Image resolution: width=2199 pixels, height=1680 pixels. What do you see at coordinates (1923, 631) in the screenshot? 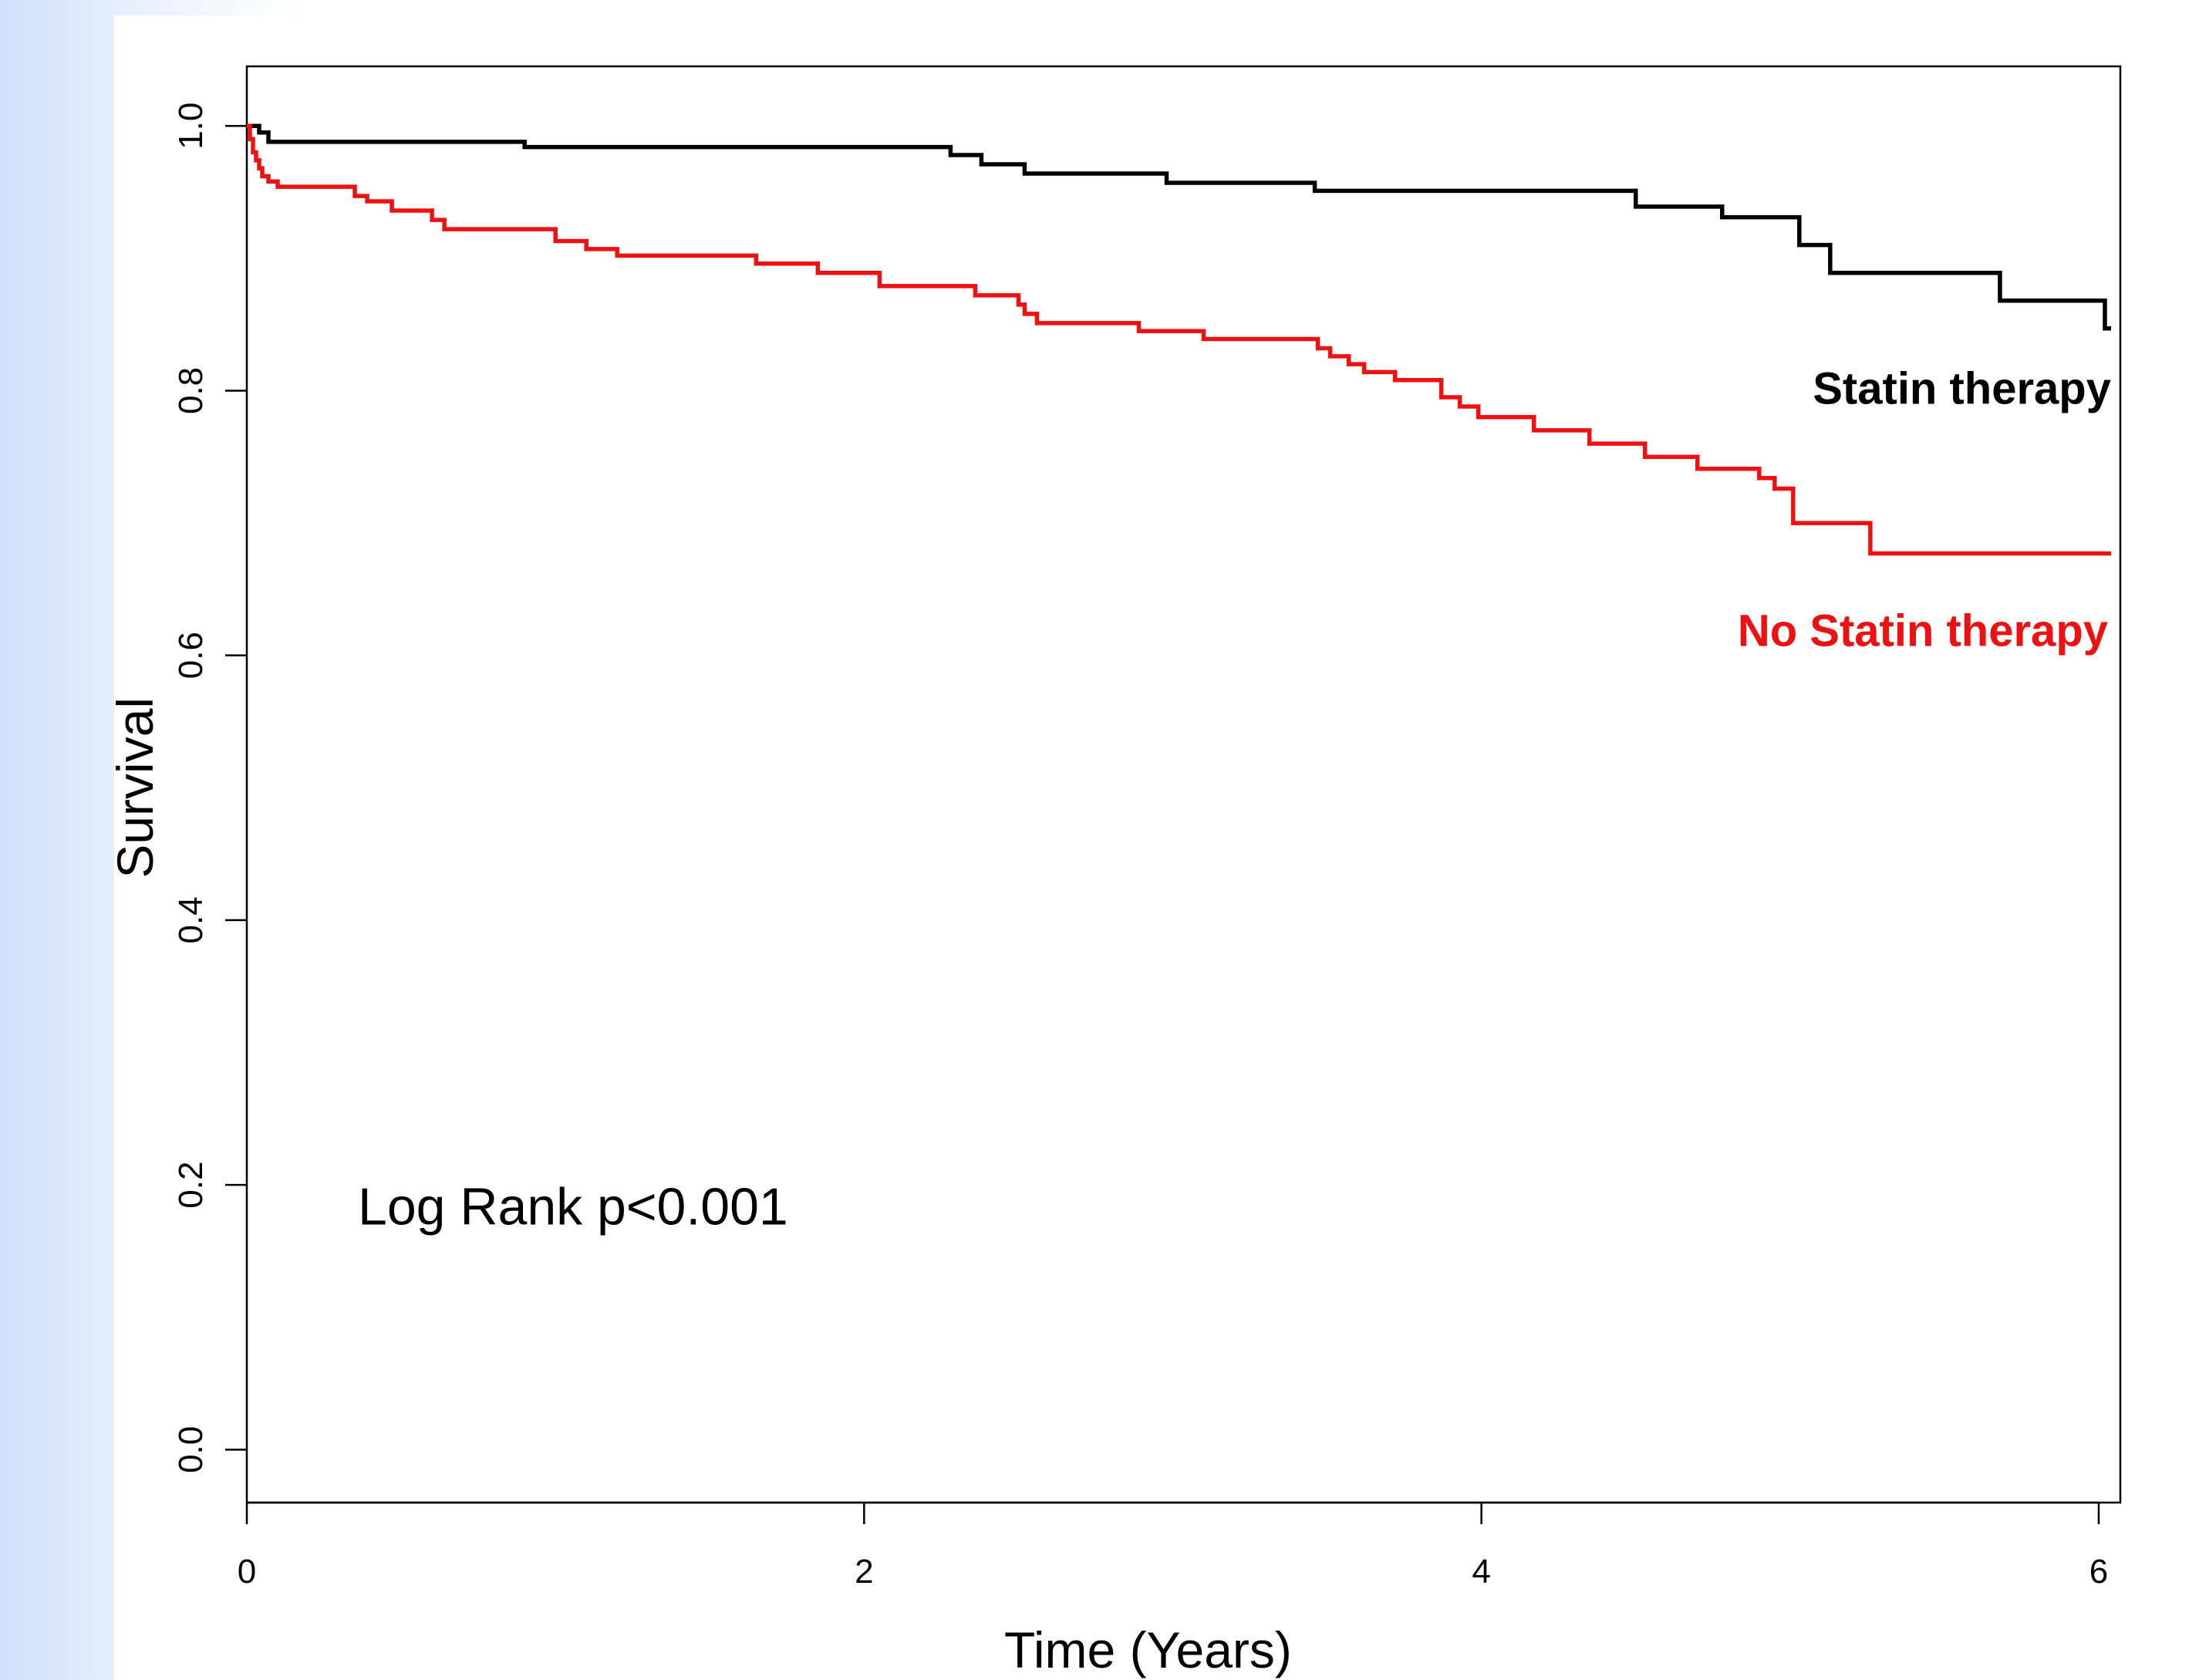
I see `series-label-no-statin-therapy: No Statin therapy` at bounding box center [1923, 631].